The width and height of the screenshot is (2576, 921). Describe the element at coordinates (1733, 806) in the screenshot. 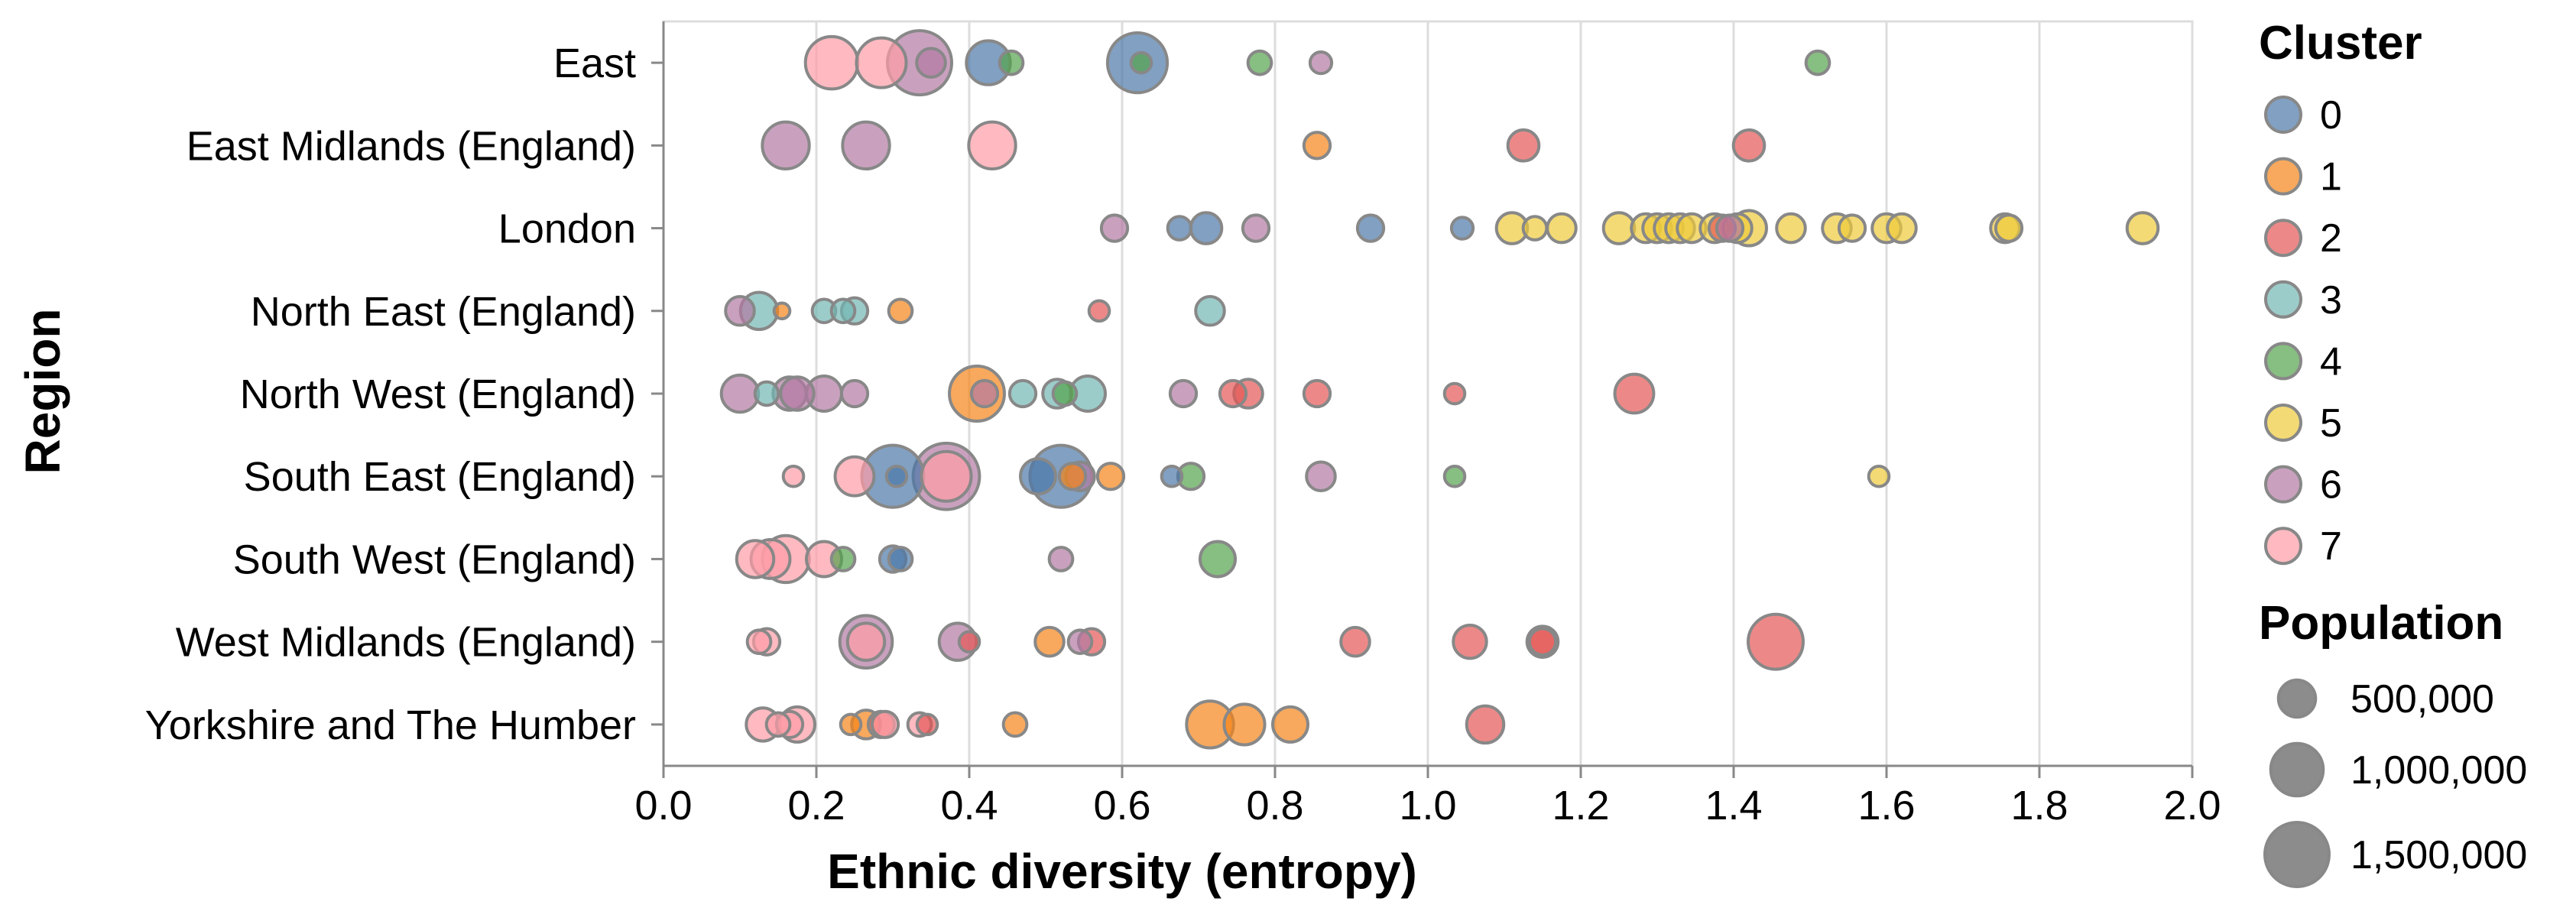

I see `x-tick-label: 1.4` at that location.